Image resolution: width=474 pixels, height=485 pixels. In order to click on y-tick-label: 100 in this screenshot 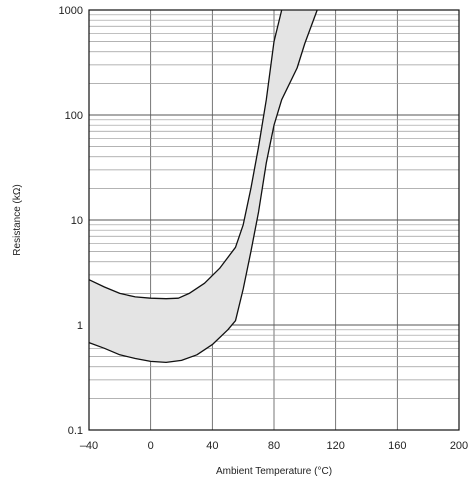, I will do `click(74, 116)`.